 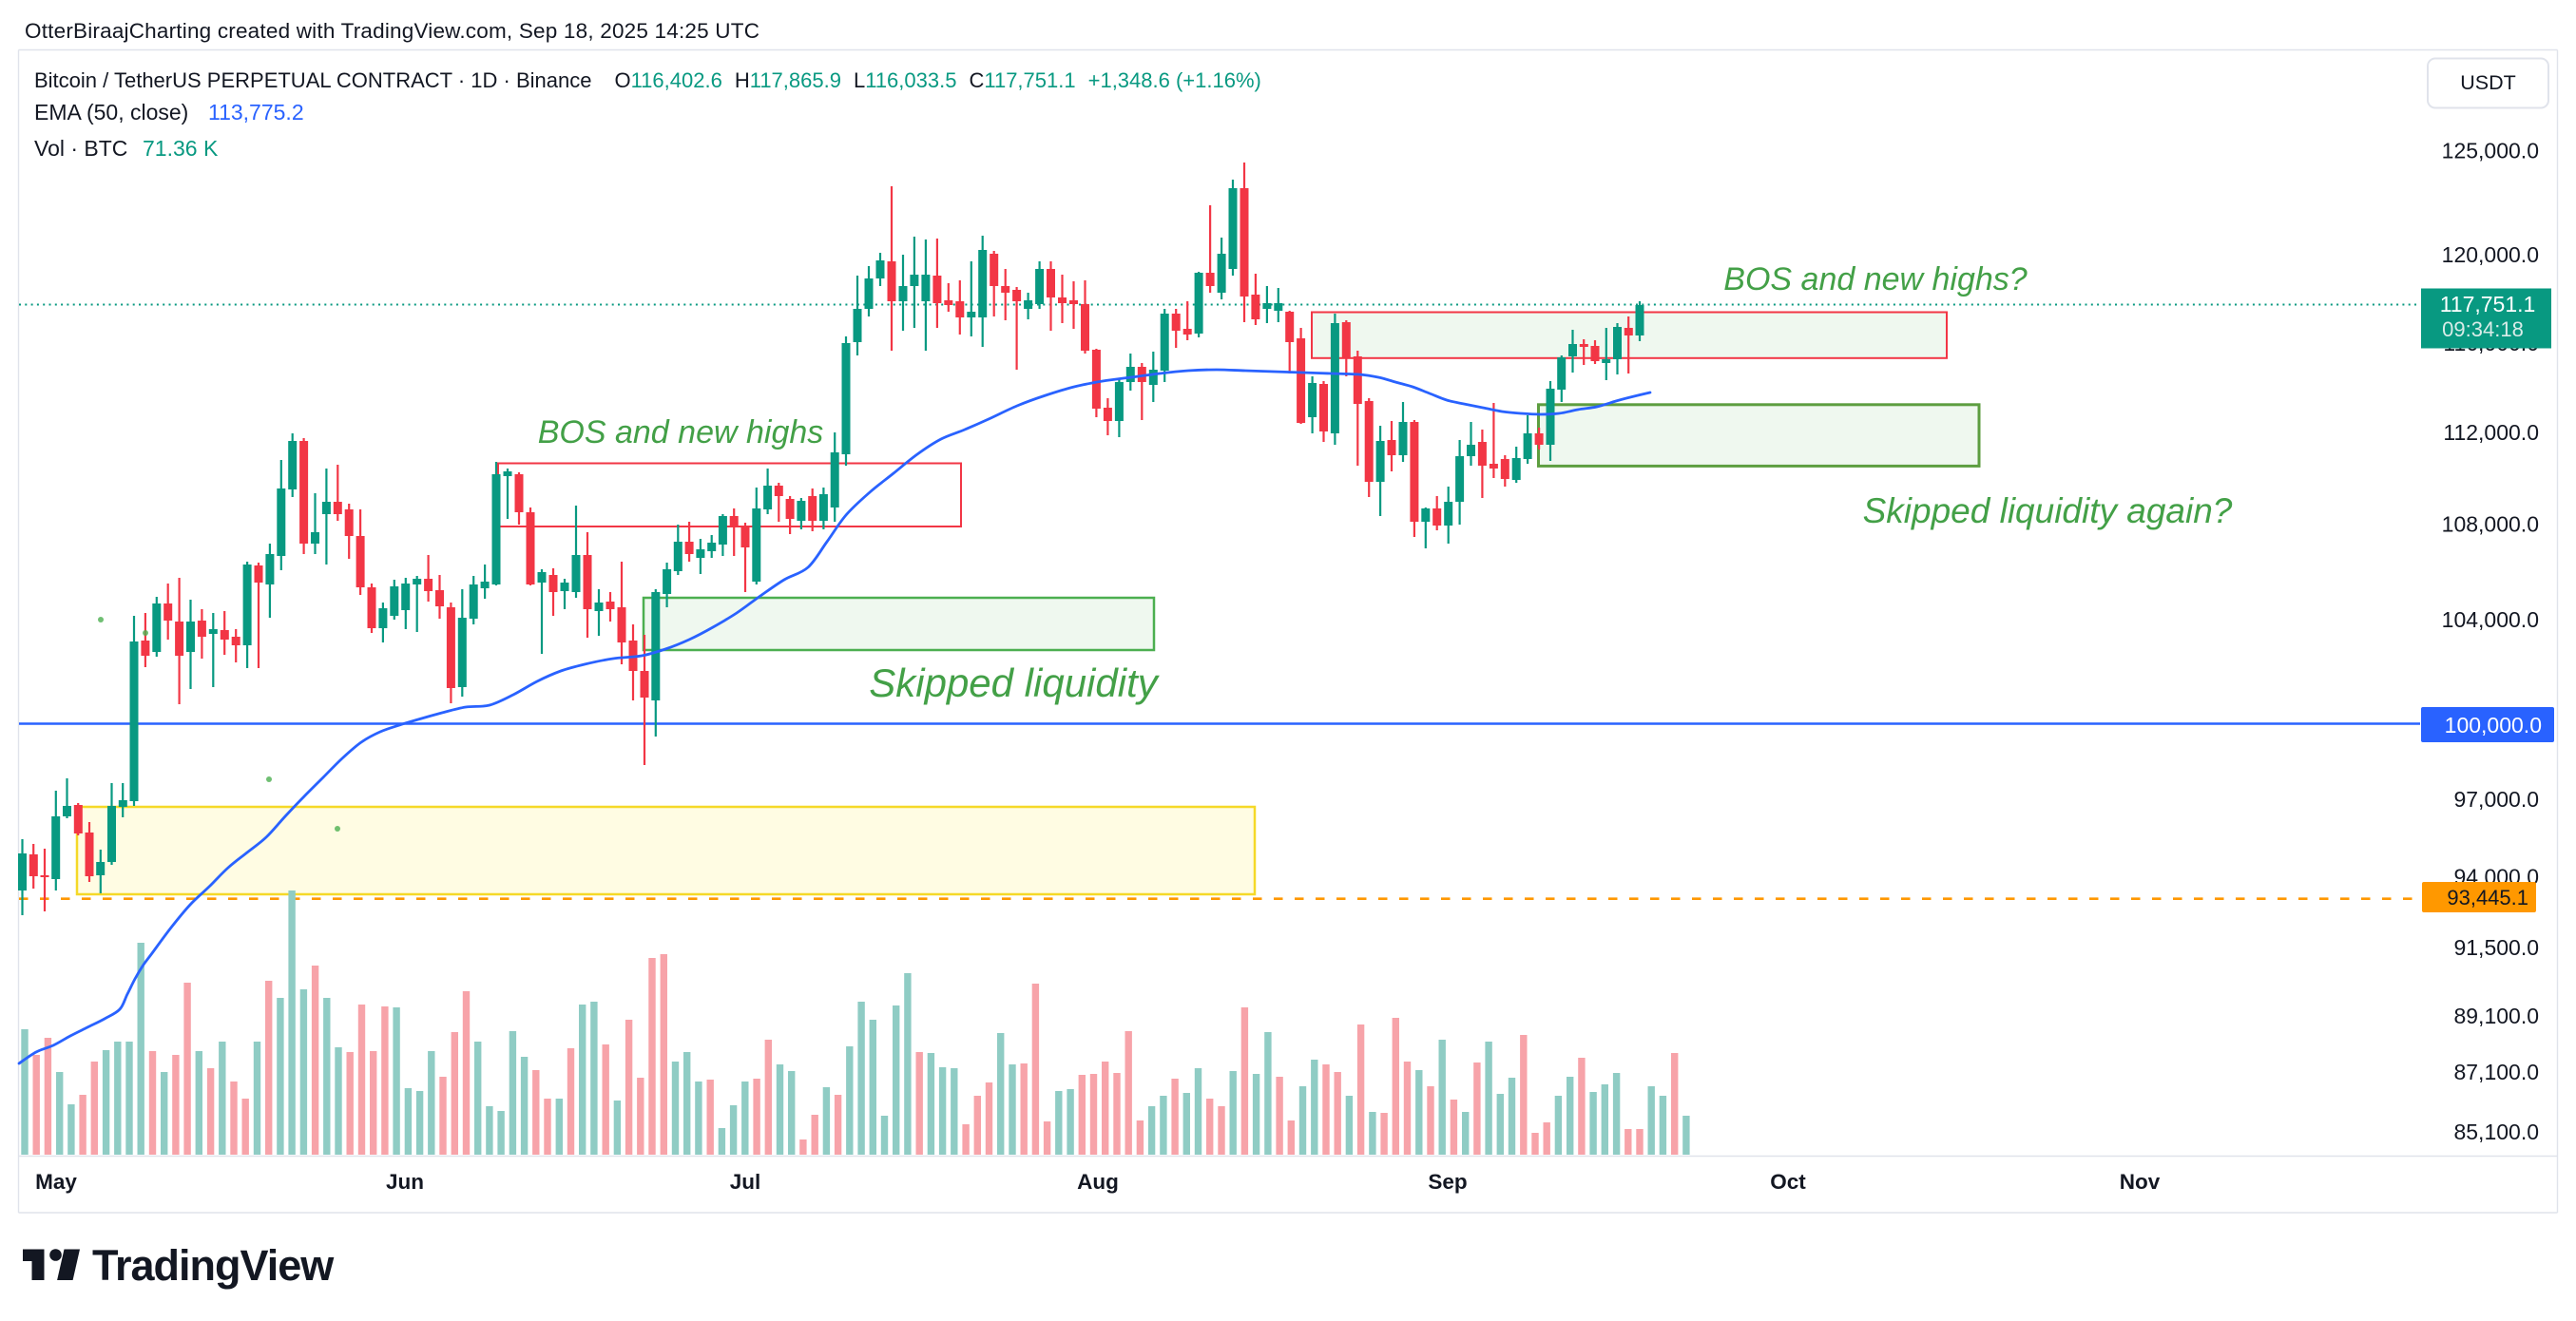 I want to click on svg-text: EMA (50, close), so click(x=111, y=112).